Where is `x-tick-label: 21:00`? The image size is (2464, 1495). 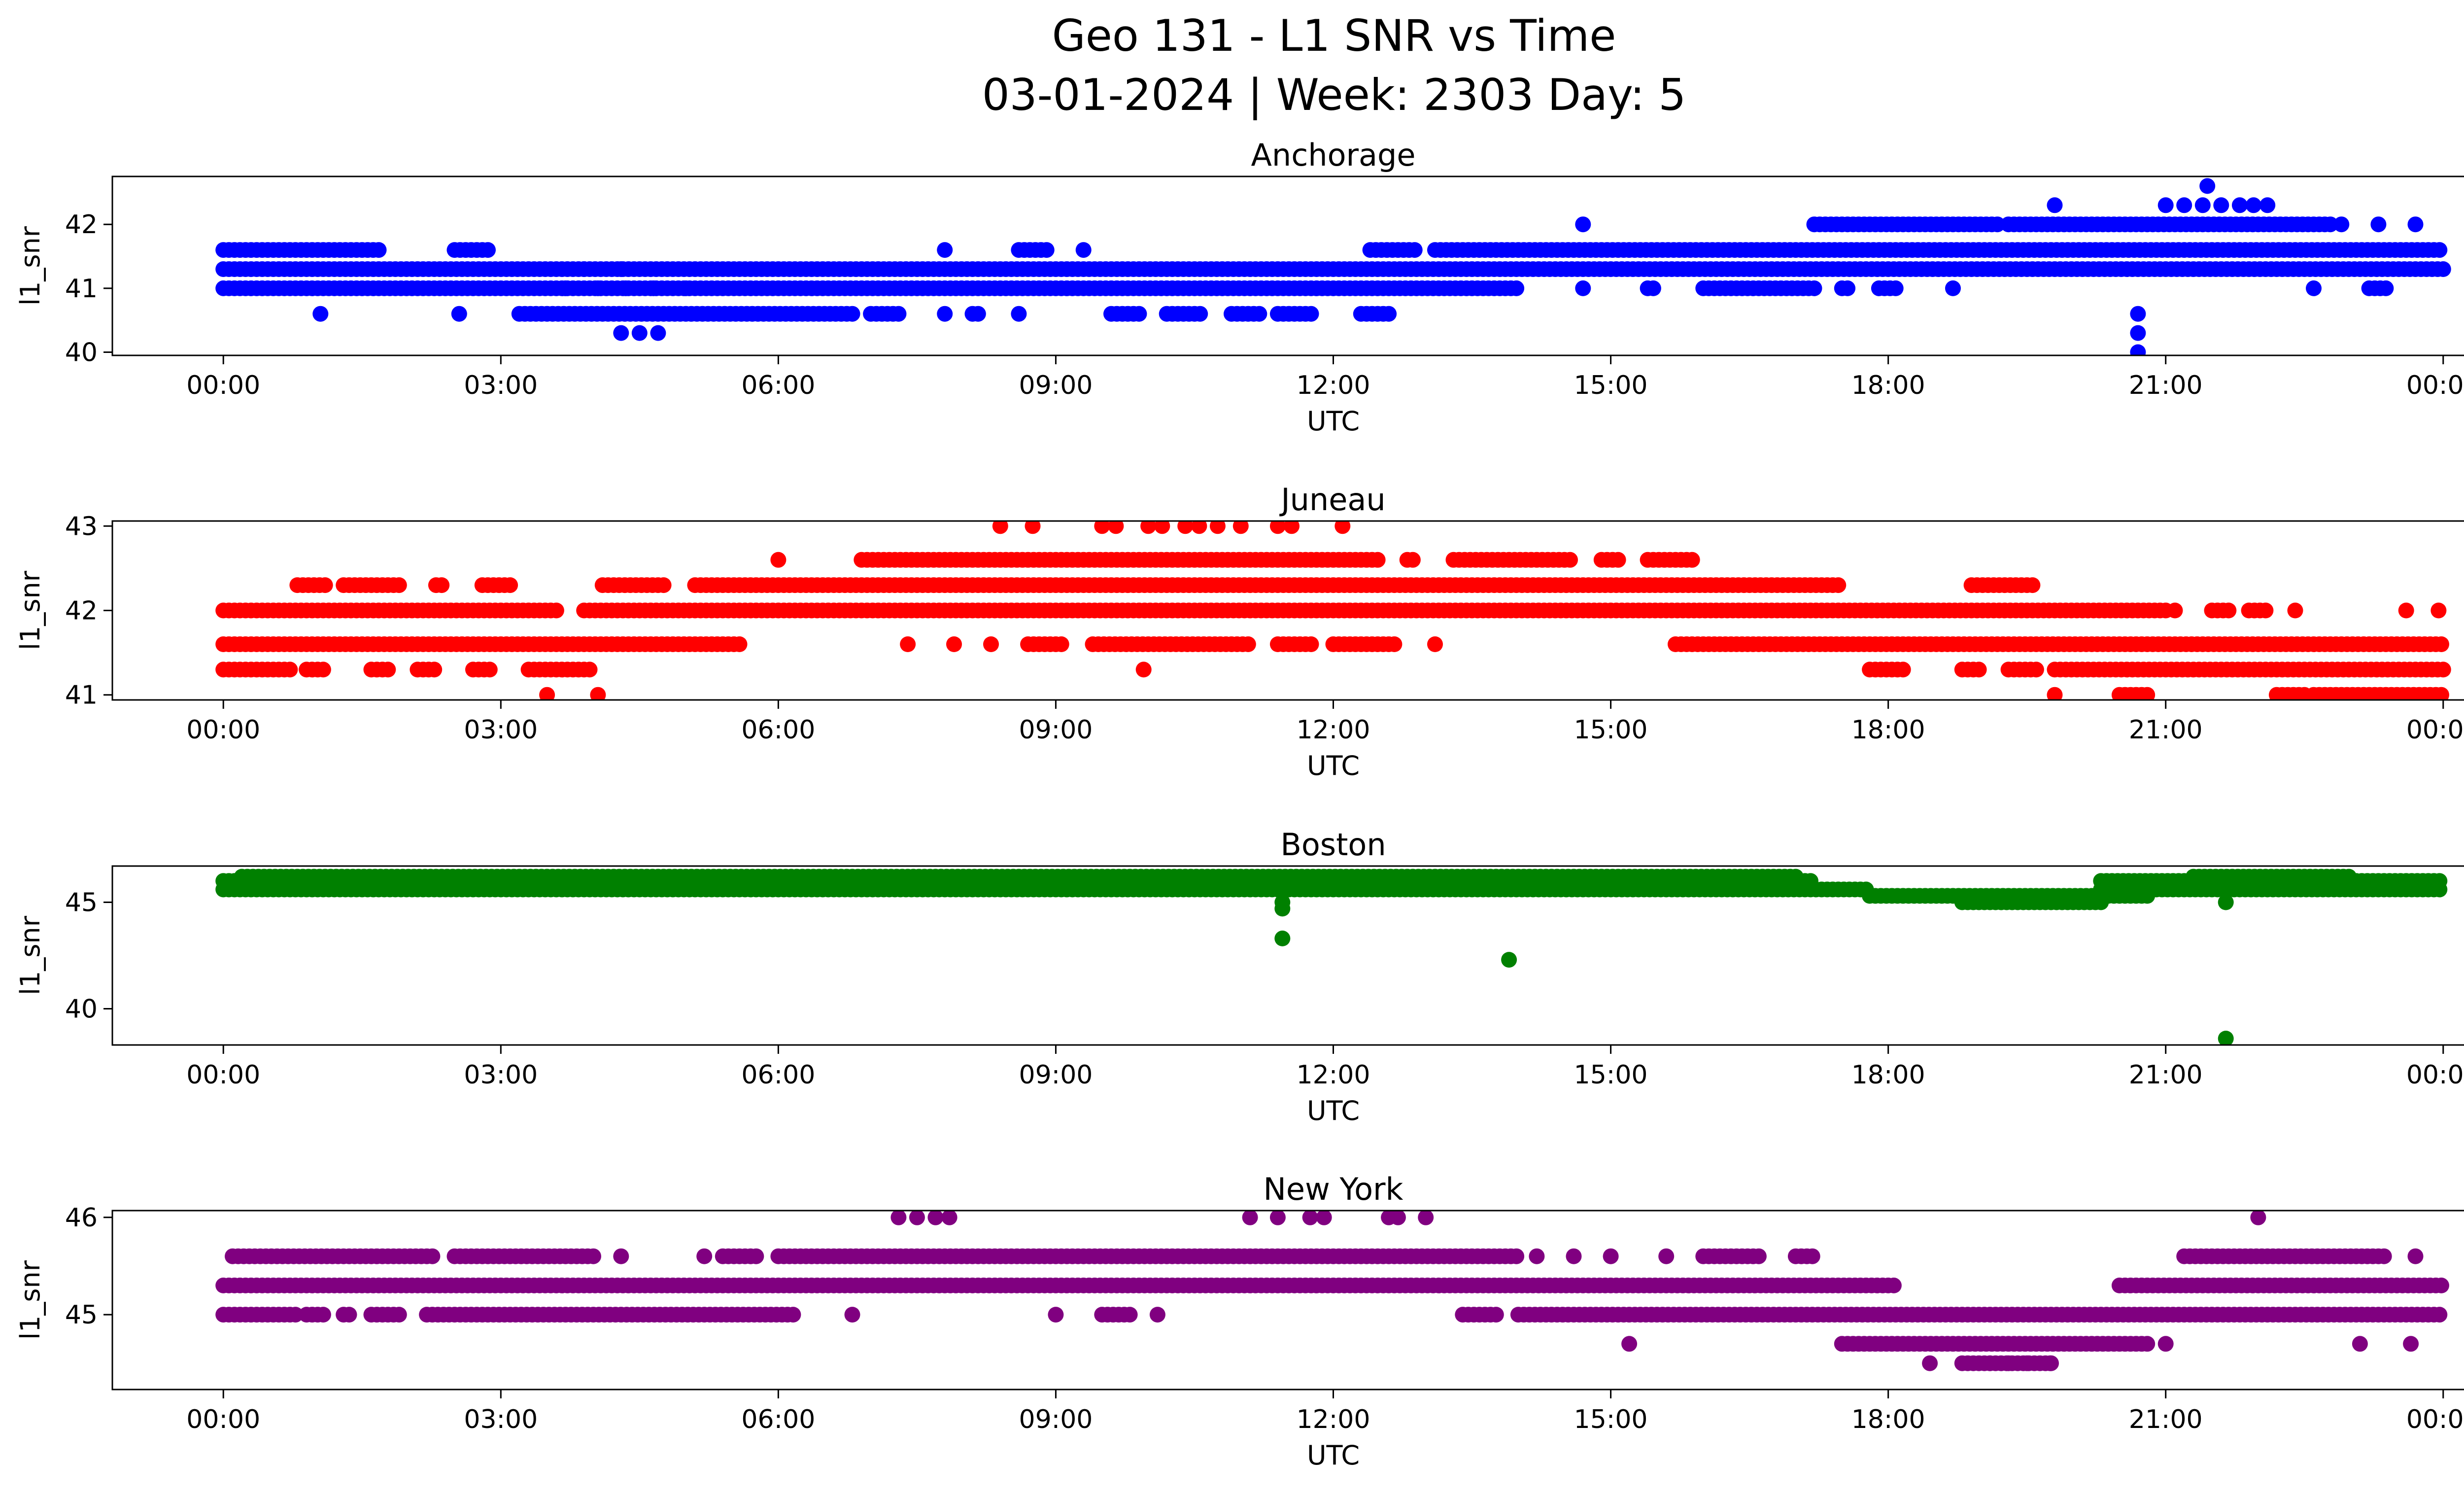
x-tick-label: 21:00 is located at coordinates (2166, 1075).